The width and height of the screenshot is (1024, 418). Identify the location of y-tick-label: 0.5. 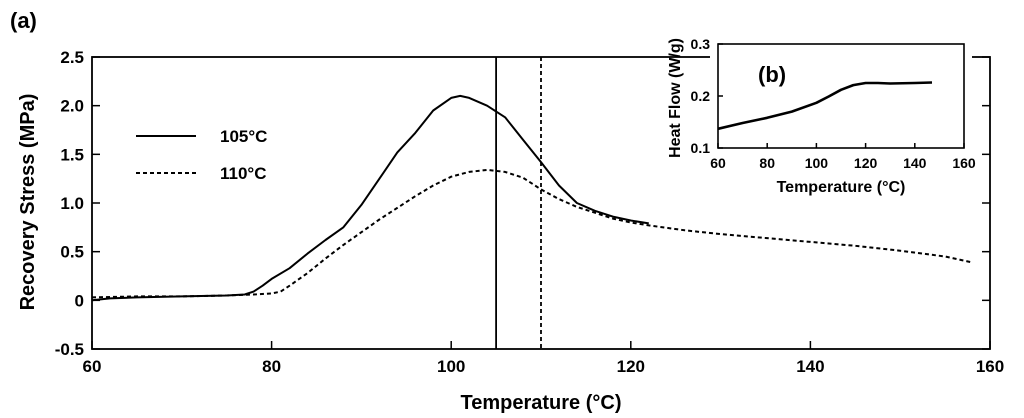
(72, 252).